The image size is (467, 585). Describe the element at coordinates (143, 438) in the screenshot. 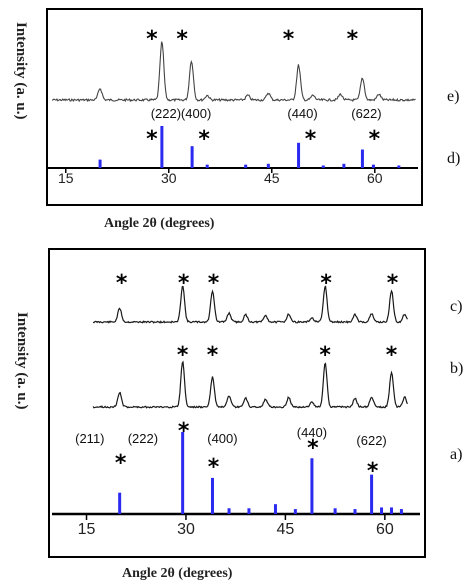

I see `bottom-peak-label-1: (222)` at that location.